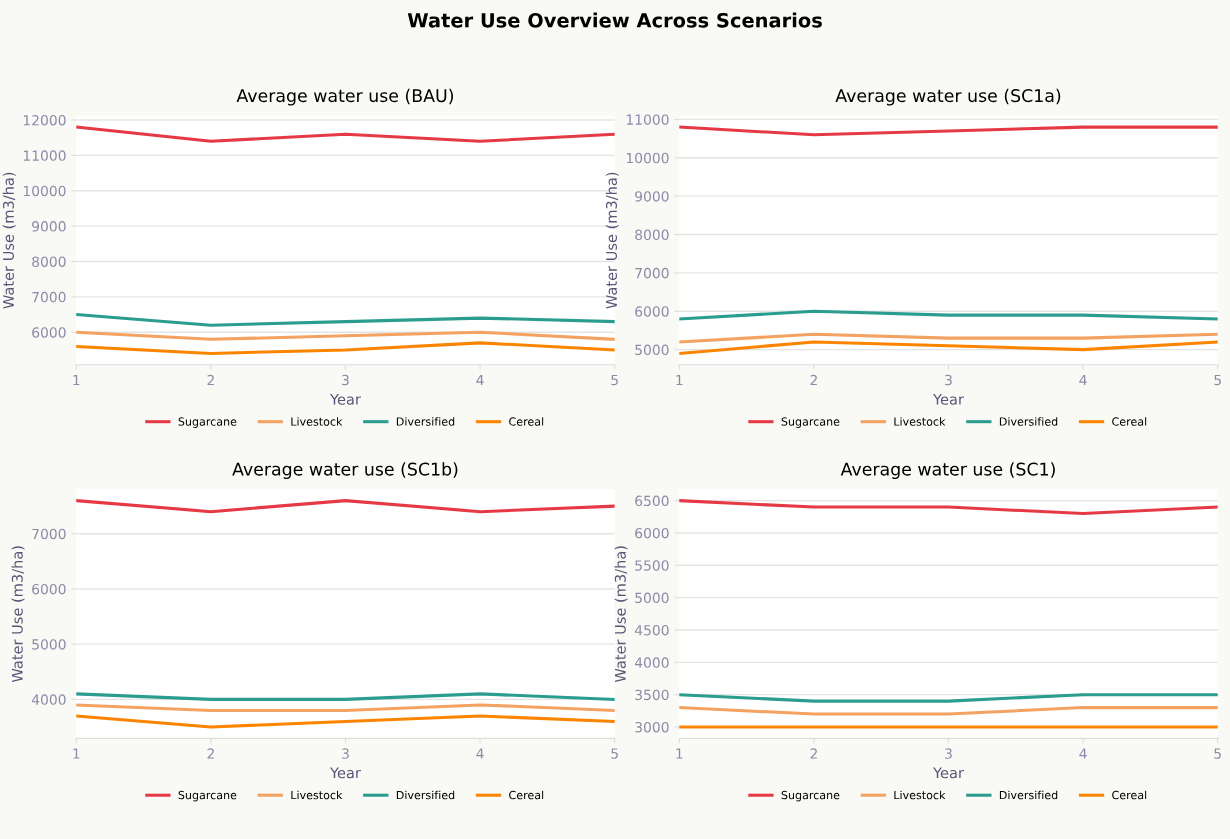 The height and width of the screenshot is (839, 1230). Describe the element at coordinates (652, 695) in the screenshot. I see `y-tick-label: 3500` at that location.